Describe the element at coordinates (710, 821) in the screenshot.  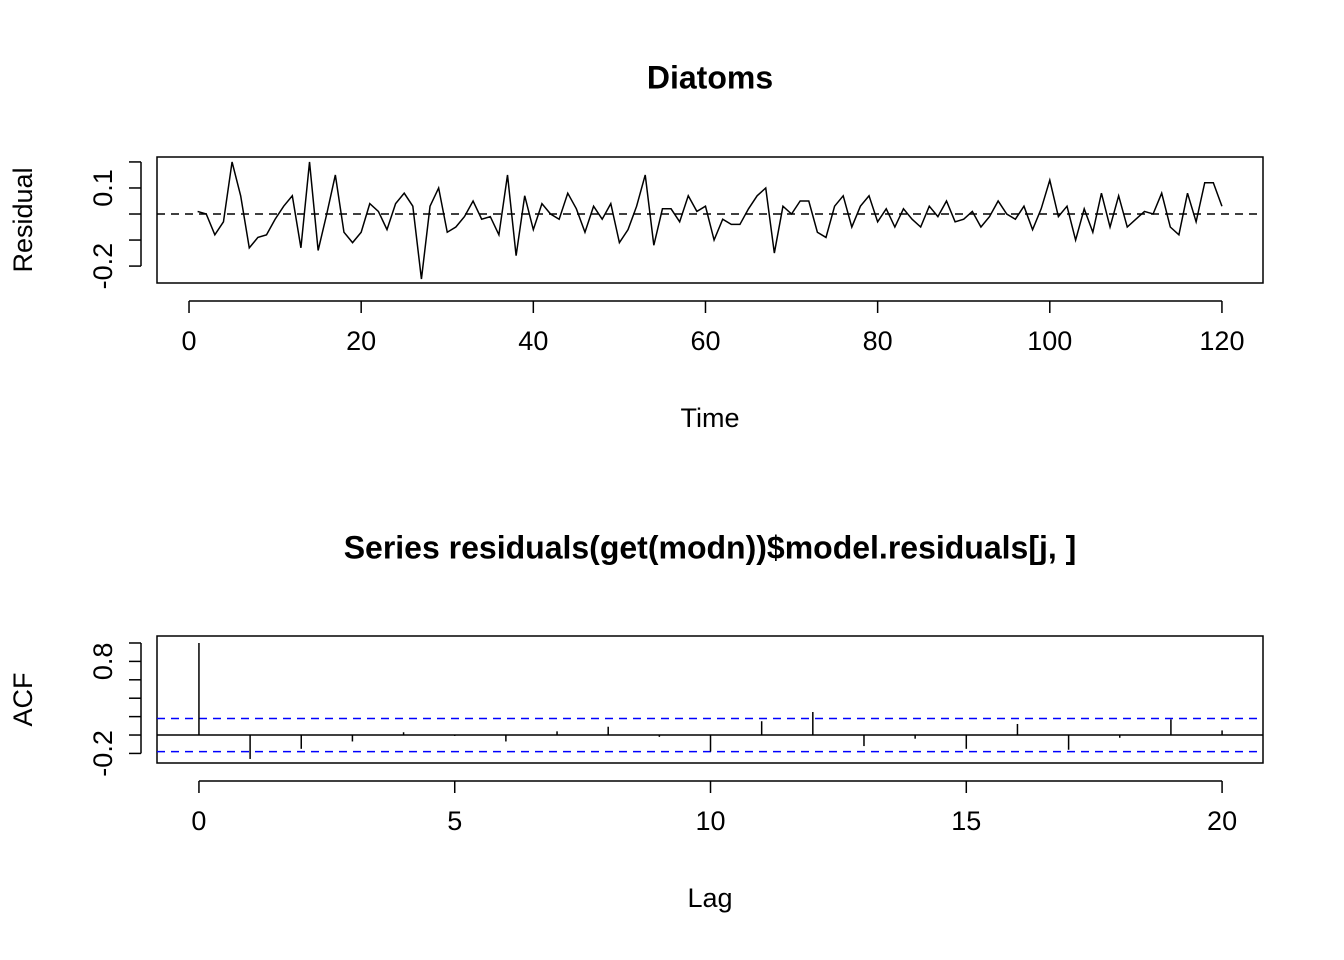
I see `x-tick-label: 10` at that location.